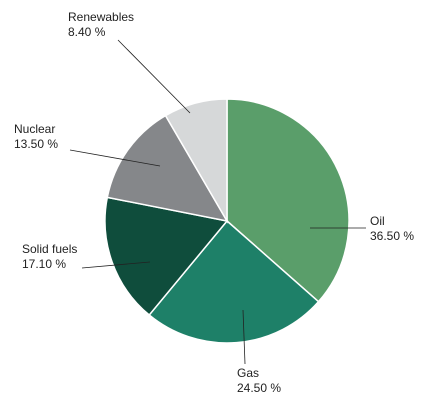 This screenshot has height=401, width=427. Describe the element at coordinates (392, 236) in the screenshot. I see `slice-value-label: 36.50 %` at that location.